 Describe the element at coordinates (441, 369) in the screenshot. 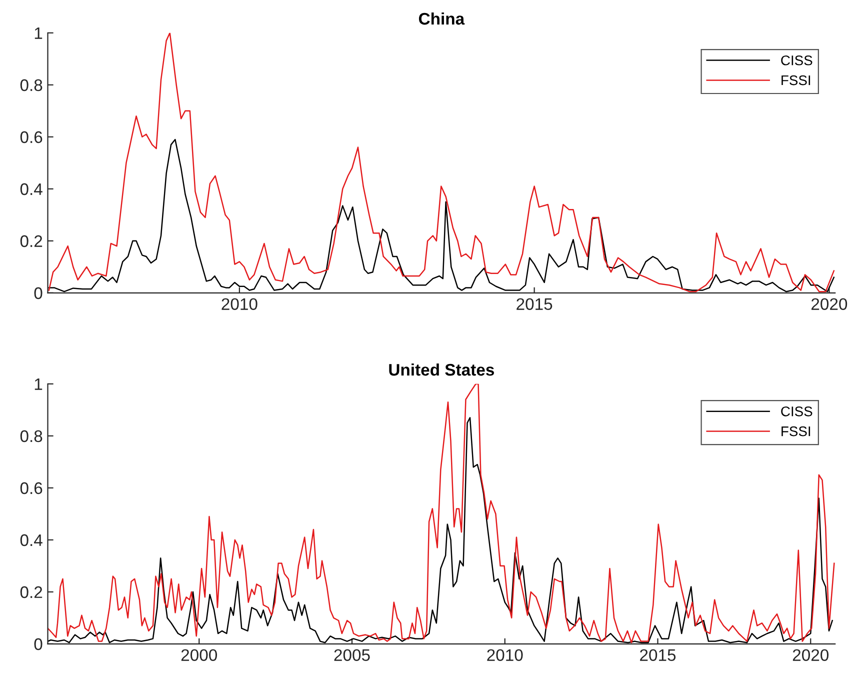

I see `chart-title: United States` at that location.